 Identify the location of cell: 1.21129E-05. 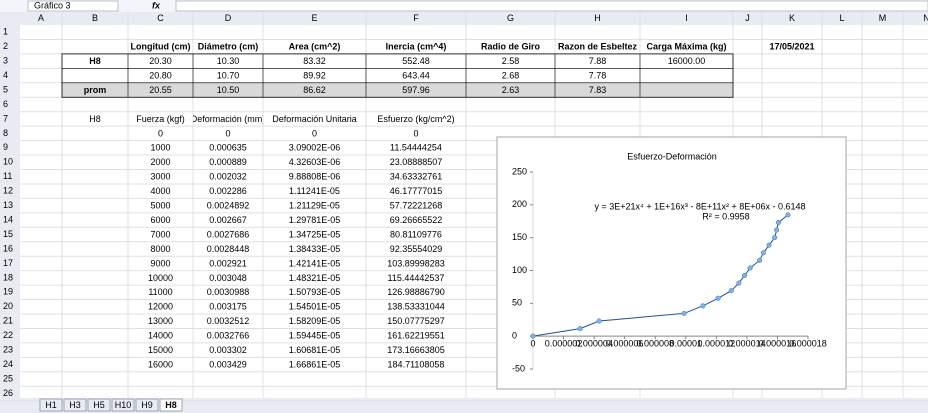
(314, 206).